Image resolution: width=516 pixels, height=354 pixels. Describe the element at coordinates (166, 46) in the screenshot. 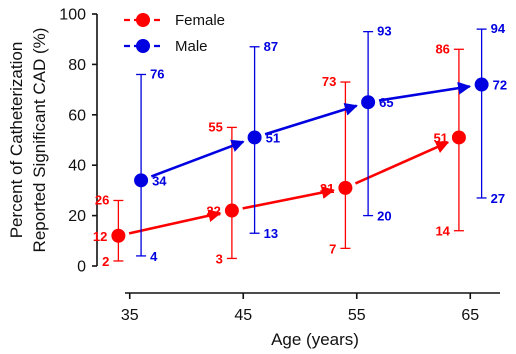

I see `legend-item-male: Male` at that location.